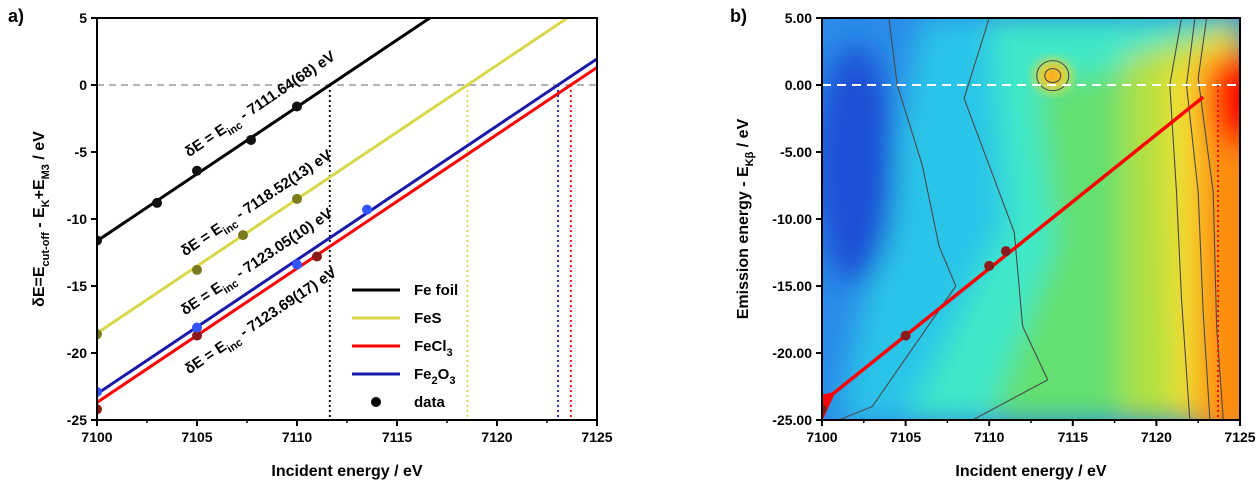  What do you see at coordinates (428, 318) in the screenshot?
I see `legend-base: FeS` at bounding box center [428, 318].